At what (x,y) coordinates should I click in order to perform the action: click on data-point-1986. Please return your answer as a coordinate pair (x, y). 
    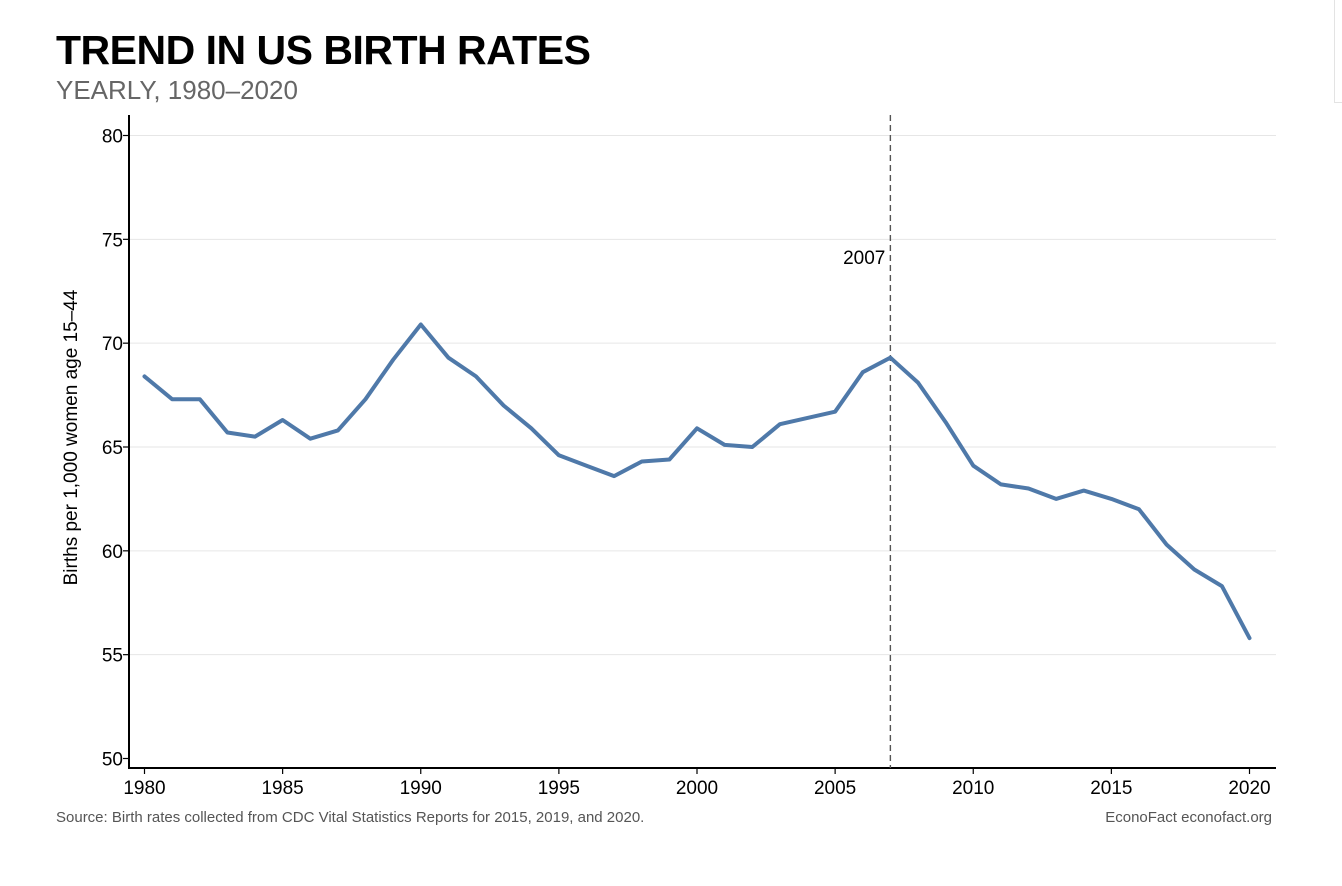
    Looking at the image, I should click on (310, 439).